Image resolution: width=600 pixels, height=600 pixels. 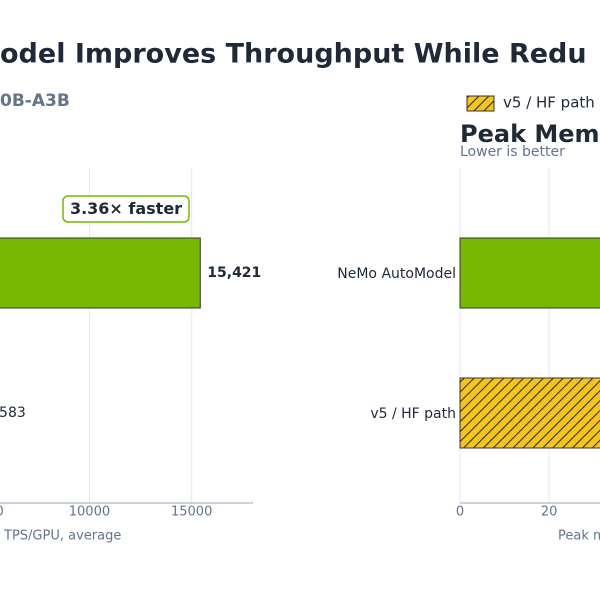 What do you see at coordinates (396, 274) in the screenshot?
I see `category-label: NeMo AutoModel` at bounding box center [396, 274].